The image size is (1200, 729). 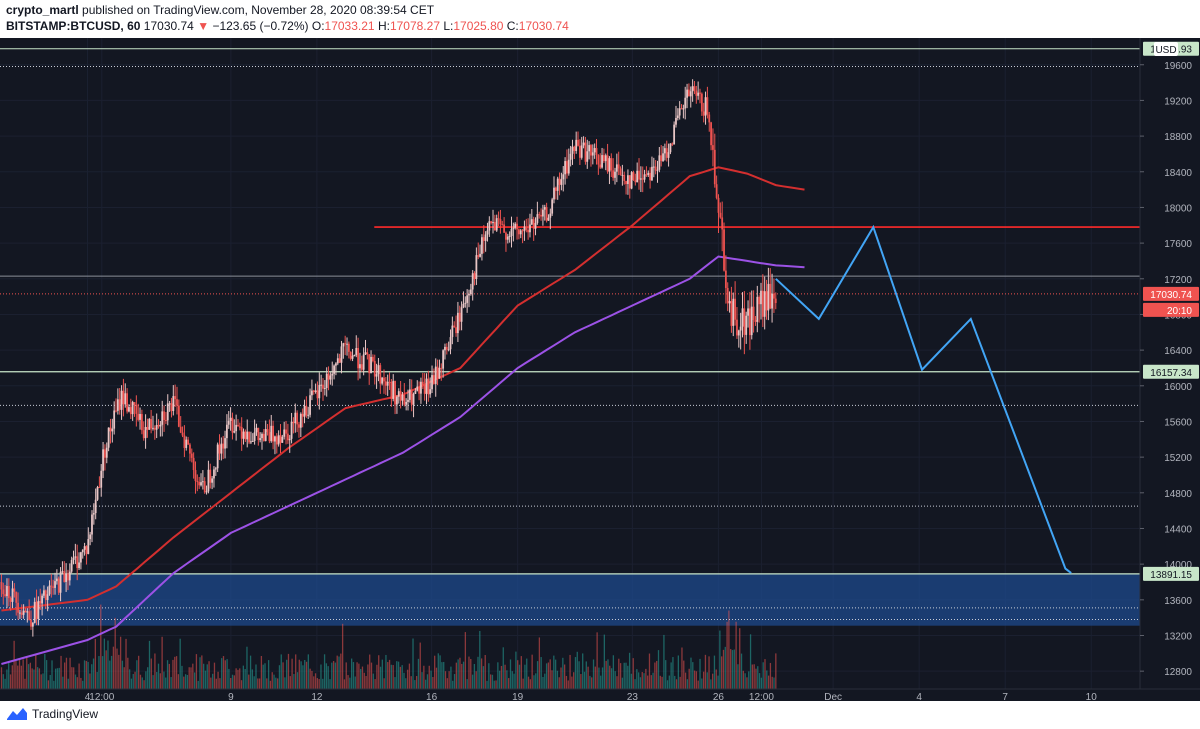 I want to click on time-axis: 4 12:00 9 12 16 19 23 26 12:00 Dec 4 7 10, so click(x=600, y=694).